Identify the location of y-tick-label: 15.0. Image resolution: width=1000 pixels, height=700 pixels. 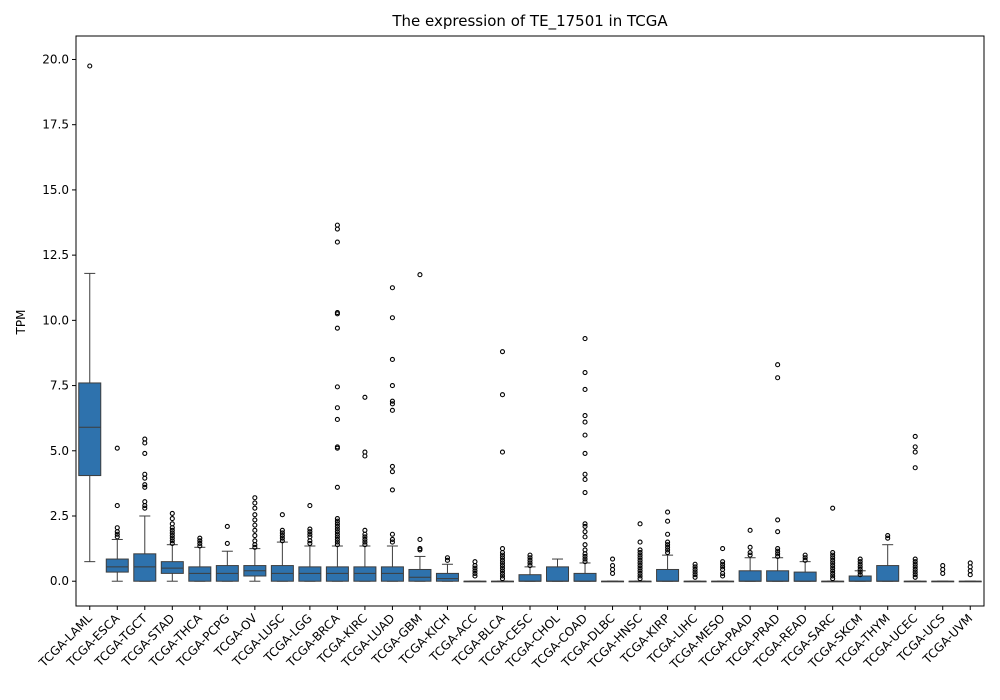
(55, 190).